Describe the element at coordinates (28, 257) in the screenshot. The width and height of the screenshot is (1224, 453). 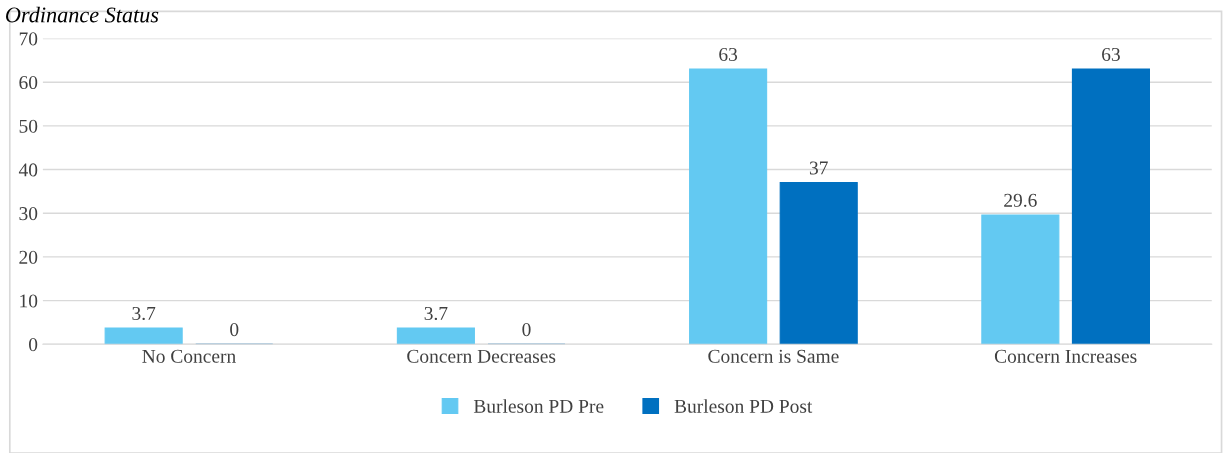
I see `y-tick-label: 20` at that location.